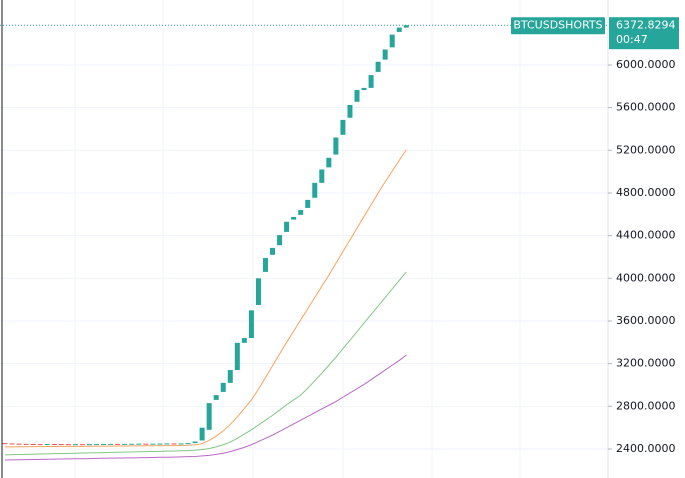 The image size is (685, 478). I want to click on symbol-label-bg, so click(558, 26).